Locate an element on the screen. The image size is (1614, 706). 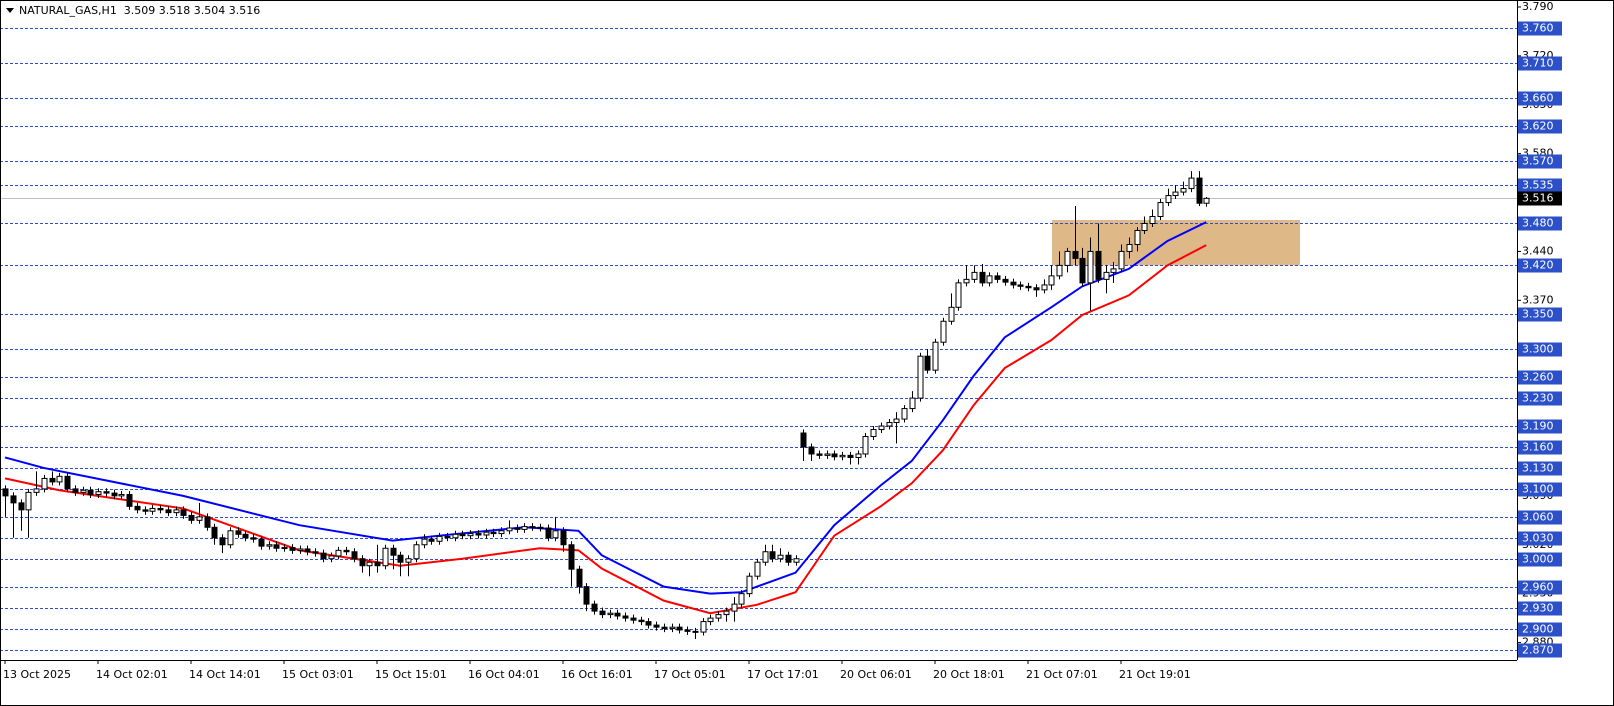
level-label: 3.570 is located at coordinates (1538, 161).